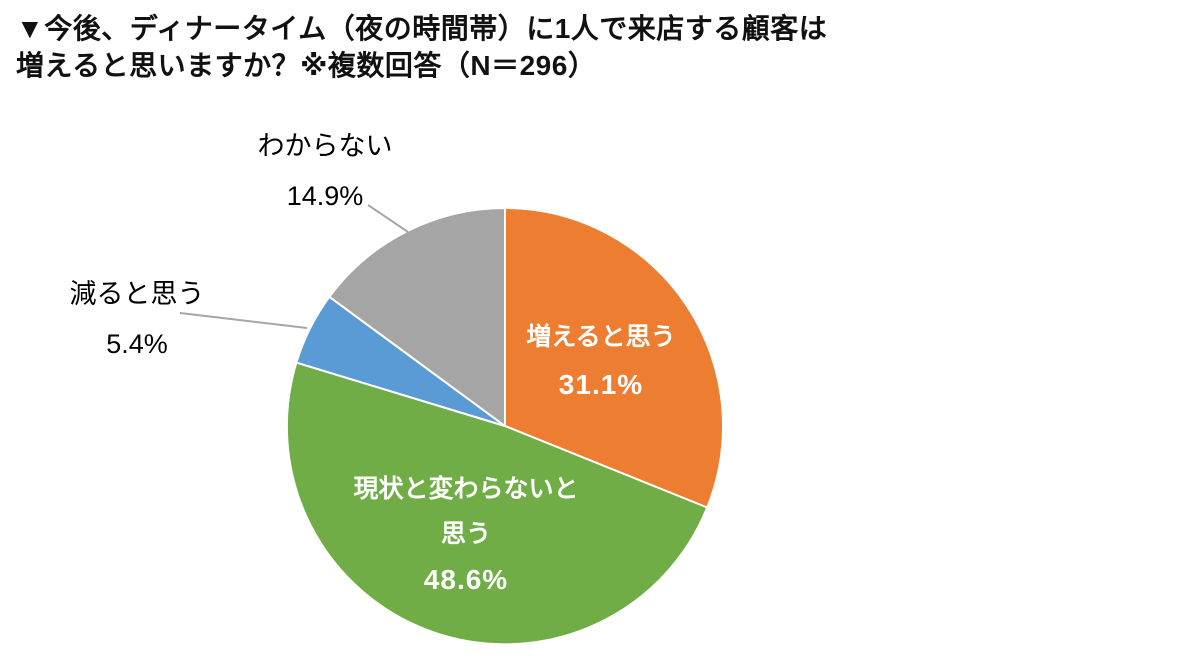 This screenshot has width=1200, height=670. What do you see at coordinates (601, 337) in the screenshot?
I see `label-increase-text: 増えると思う` at bounding box center [601, 337].